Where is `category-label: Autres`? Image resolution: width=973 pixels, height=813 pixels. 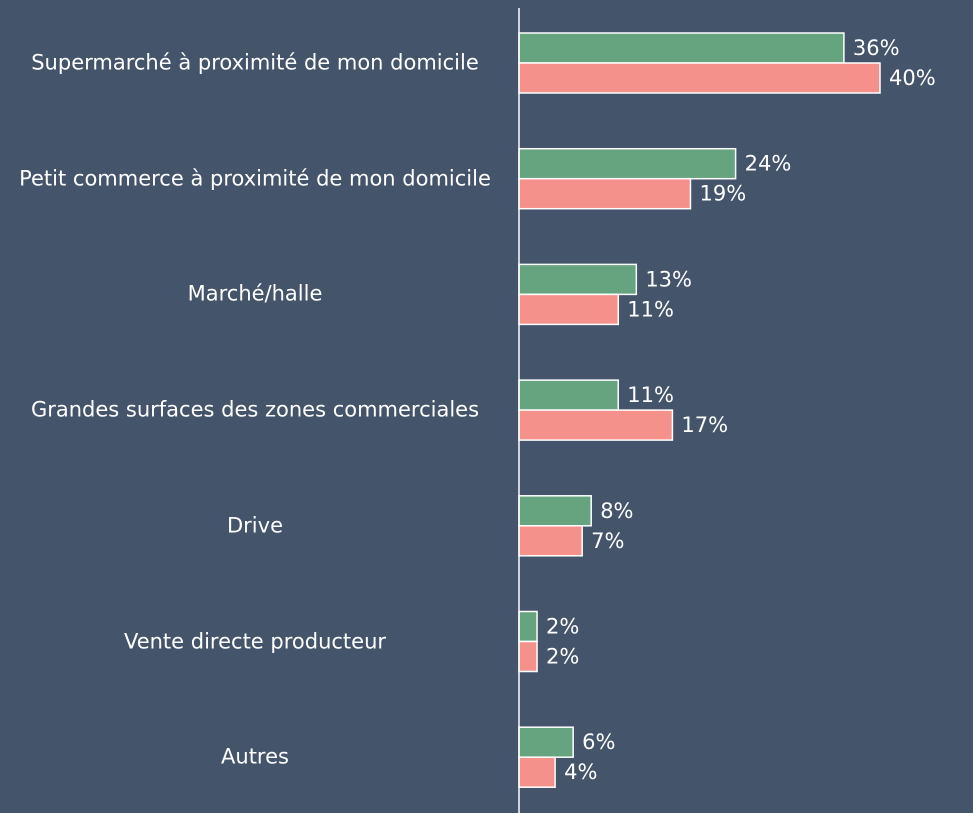
category-label: Autres is located at coordinates (255, 757).